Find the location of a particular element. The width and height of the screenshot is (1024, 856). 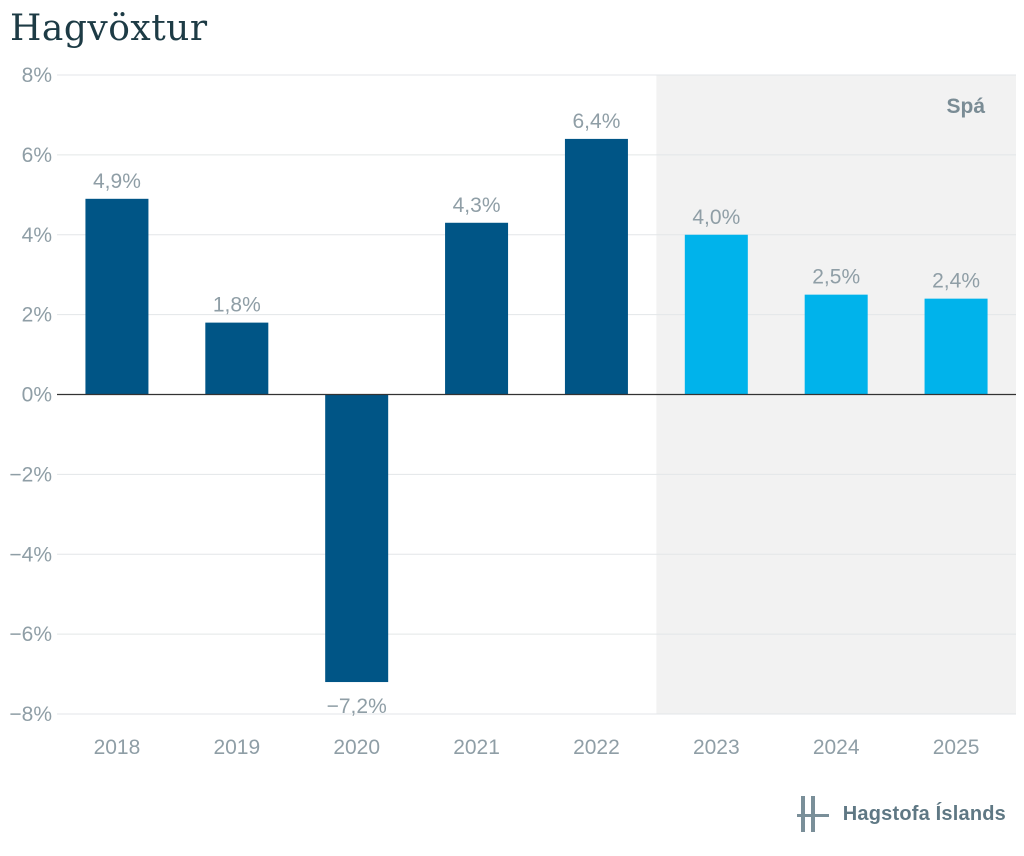

brand-footer: Hagstofa Íslands is located at coordinates (901, 814).